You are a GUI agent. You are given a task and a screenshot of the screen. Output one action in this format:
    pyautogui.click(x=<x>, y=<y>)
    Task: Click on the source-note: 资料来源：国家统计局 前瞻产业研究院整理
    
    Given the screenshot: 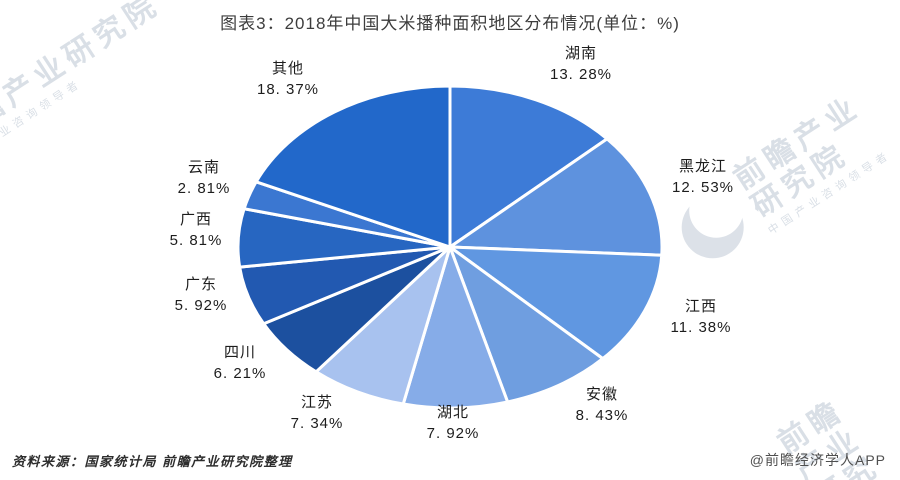 What is the action you would take?
    pyautogui.click(x=152, y=461)
    